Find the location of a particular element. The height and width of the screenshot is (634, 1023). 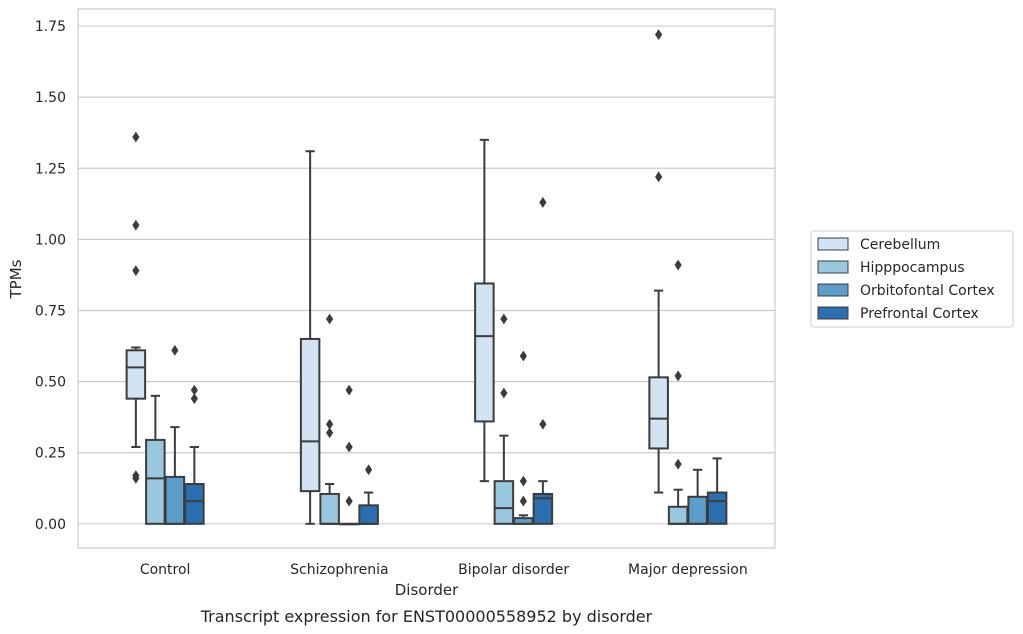

box-prefrontal-cortex-major-depression is located at coordinates (717, 491).